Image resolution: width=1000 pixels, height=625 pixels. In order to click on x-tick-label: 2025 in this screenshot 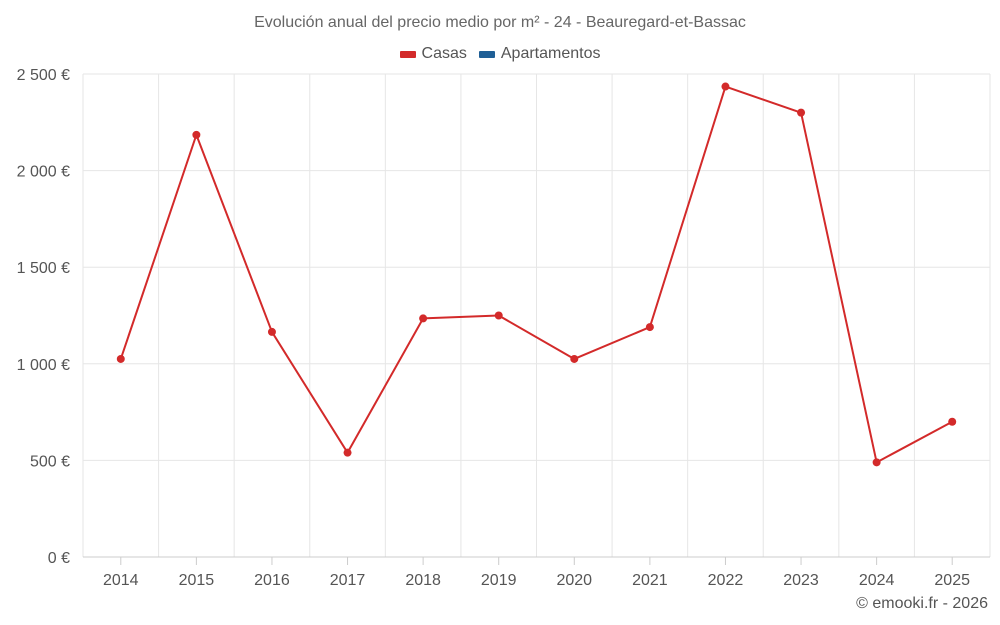, I will do `click(952, 580)`.